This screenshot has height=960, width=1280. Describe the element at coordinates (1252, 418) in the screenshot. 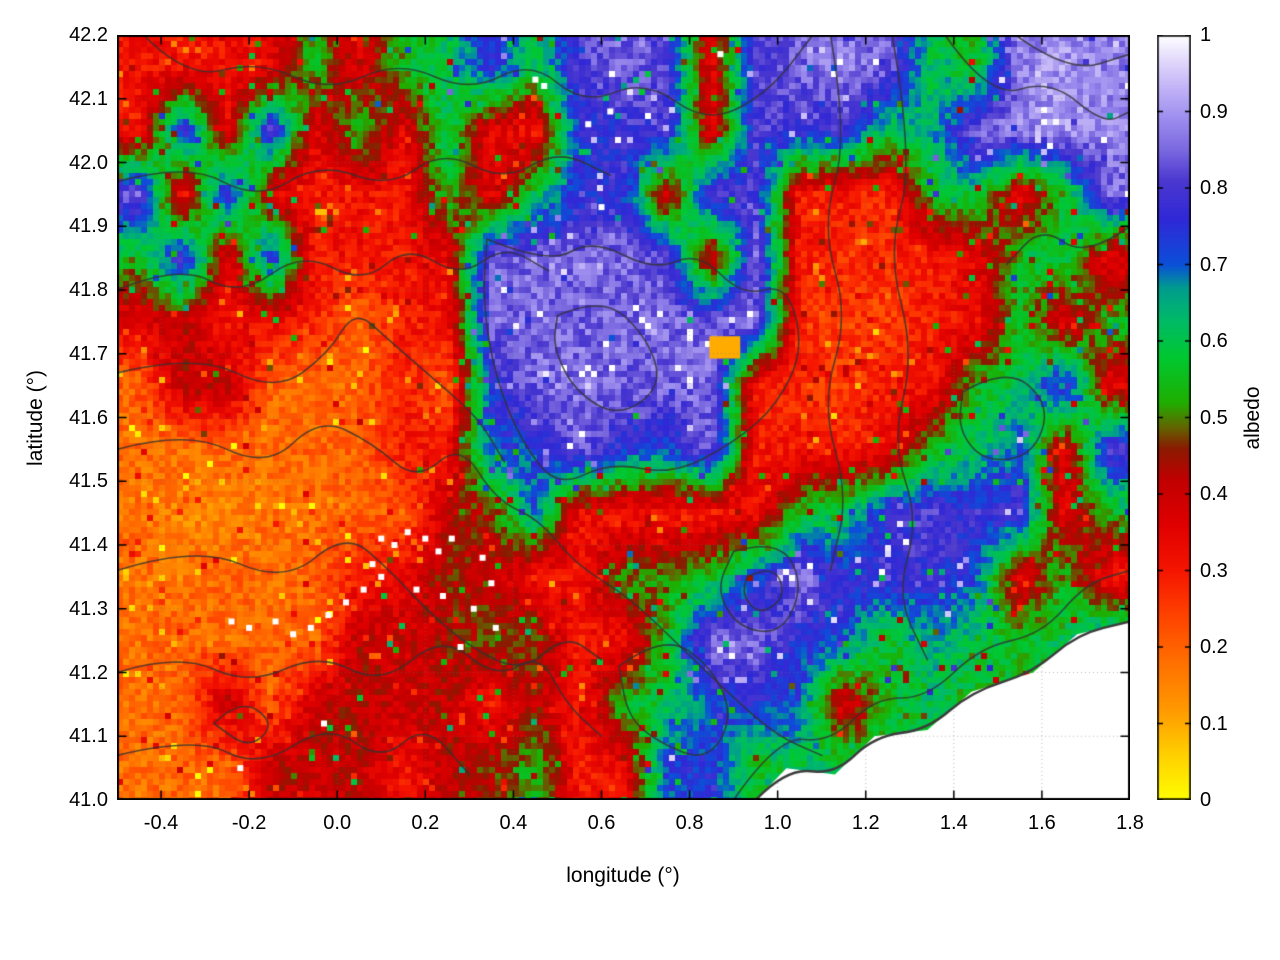

I see `colorbar-label: albedo` at that location.